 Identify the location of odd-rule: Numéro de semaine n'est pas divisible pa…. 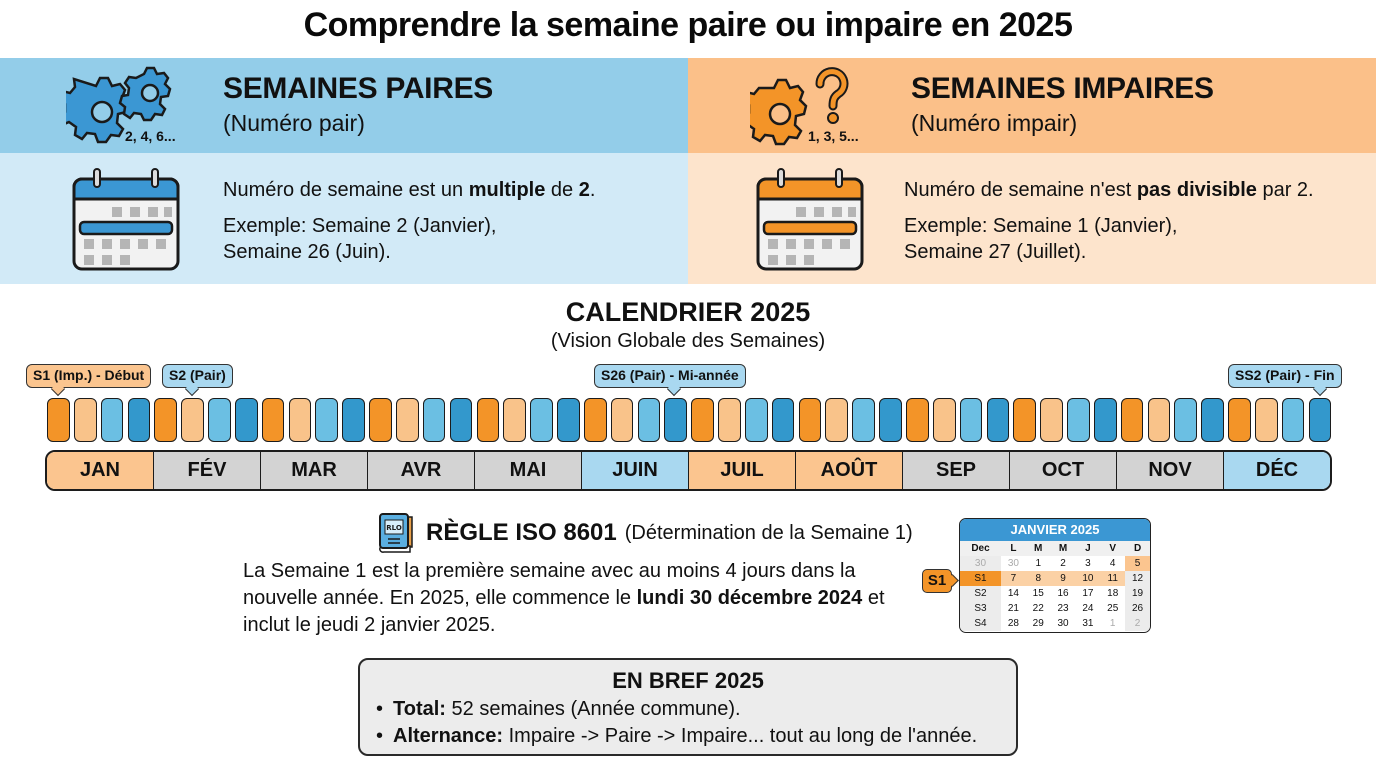
(1109, 190).